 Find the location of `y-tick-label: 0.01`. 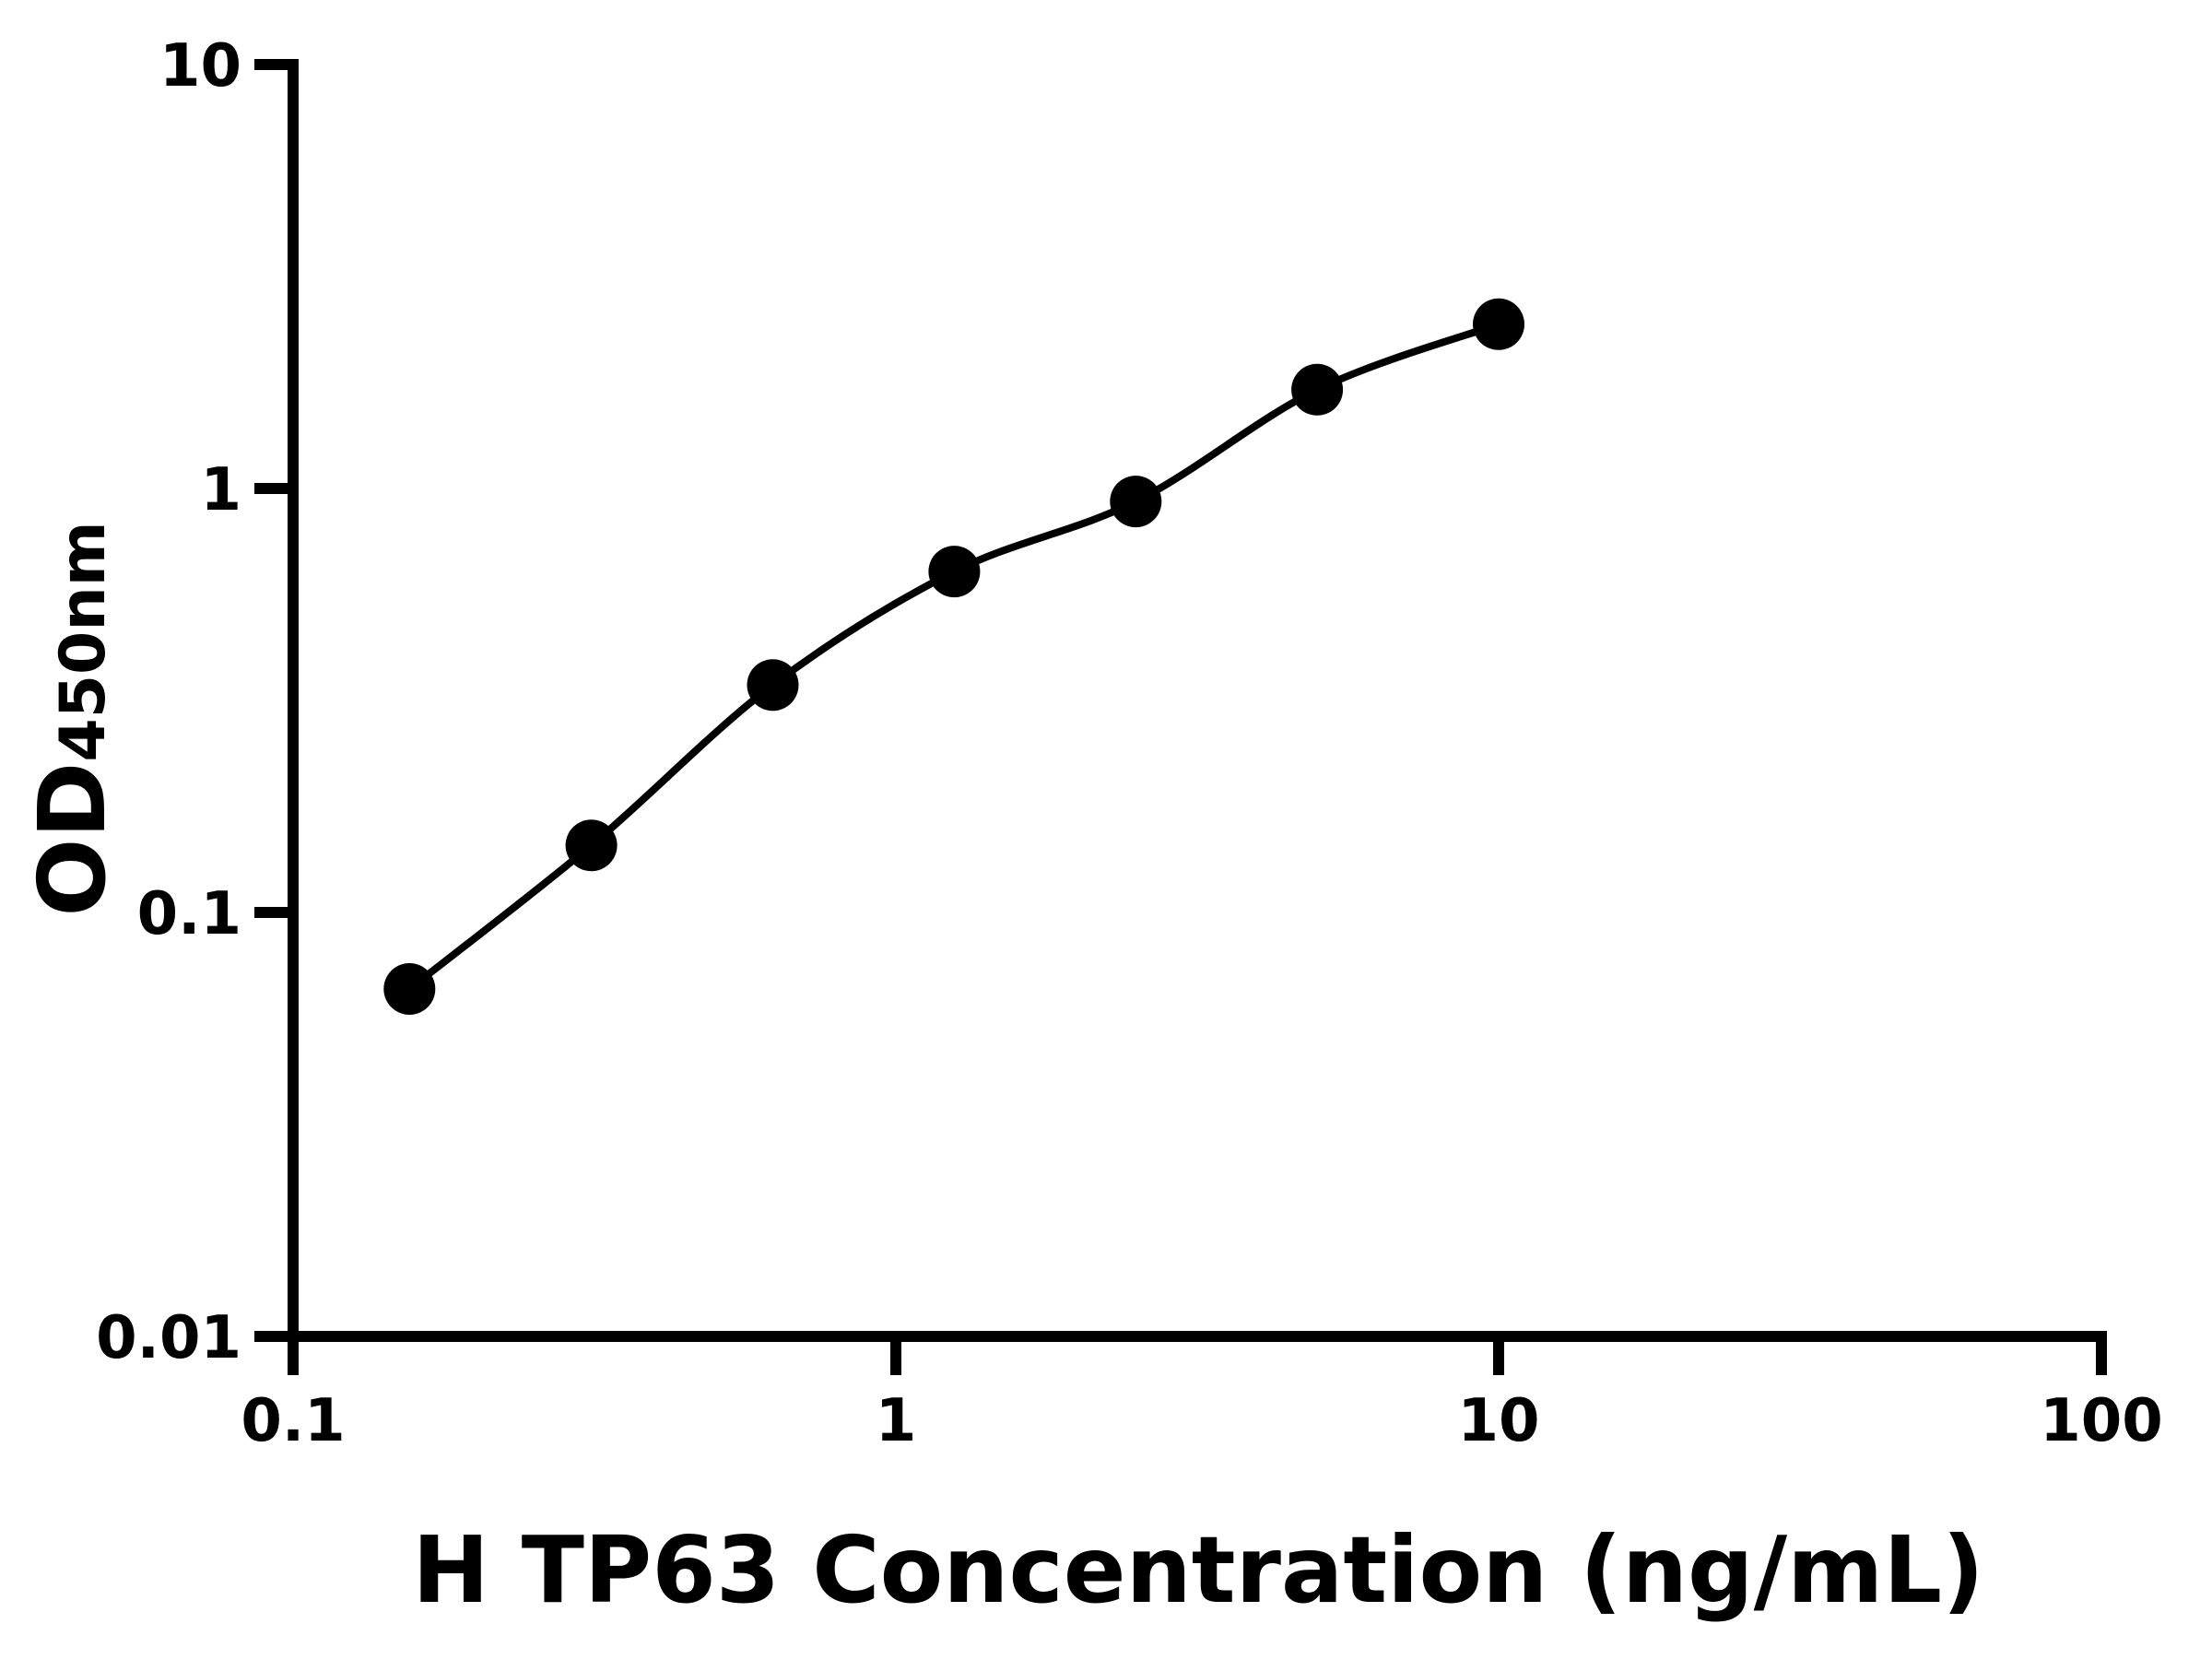

y-tick-label: 0.01 is located at coordinates (168, 1338).